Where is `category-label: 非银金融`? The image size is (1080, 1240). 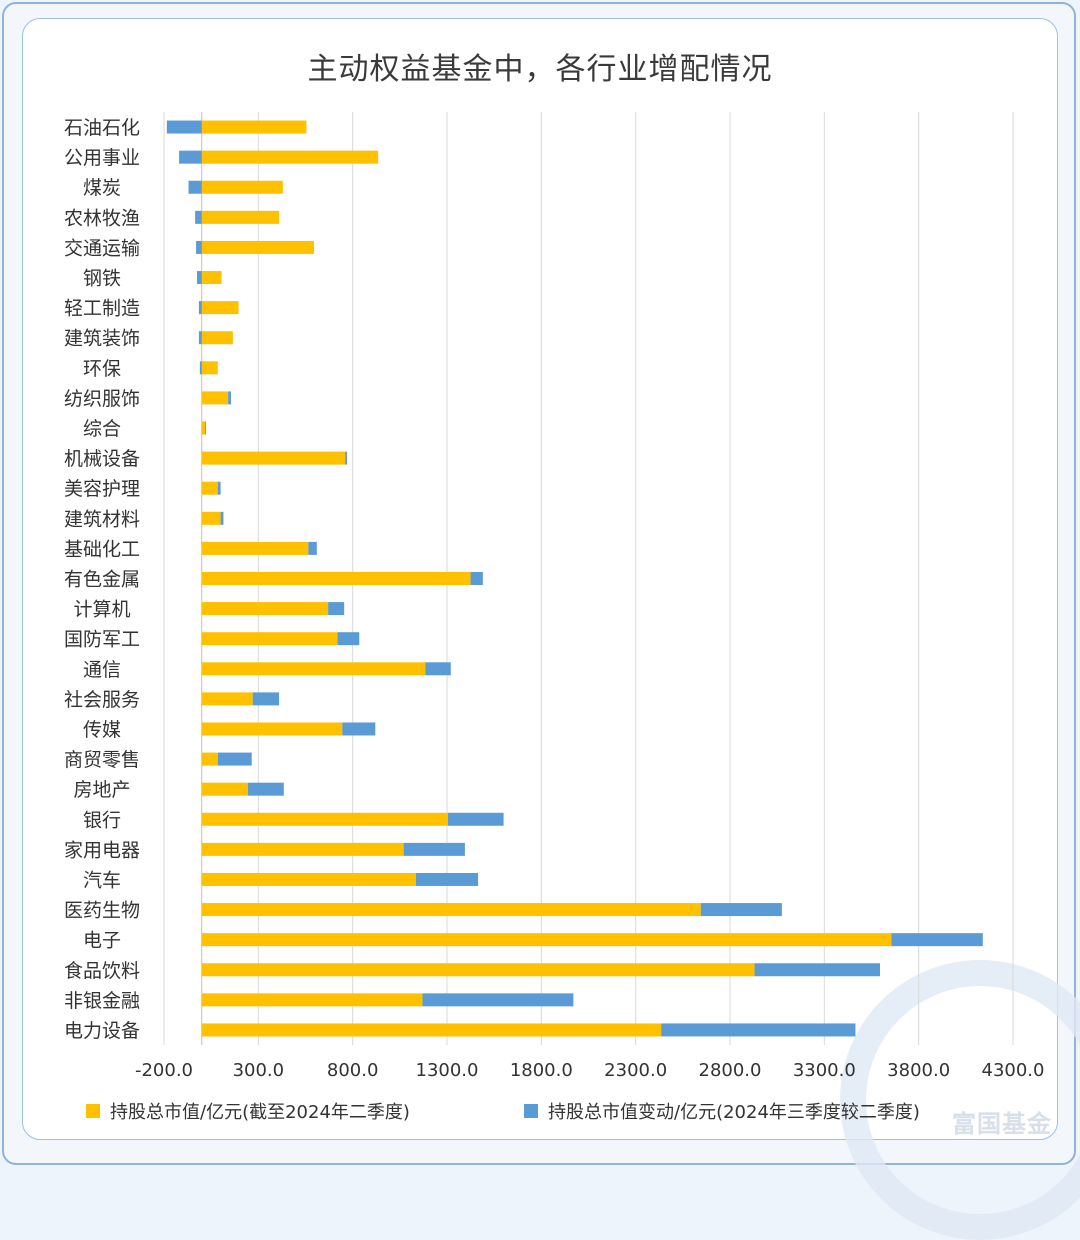
category-label: 非银金融 is located at coordinates (102, 1001).